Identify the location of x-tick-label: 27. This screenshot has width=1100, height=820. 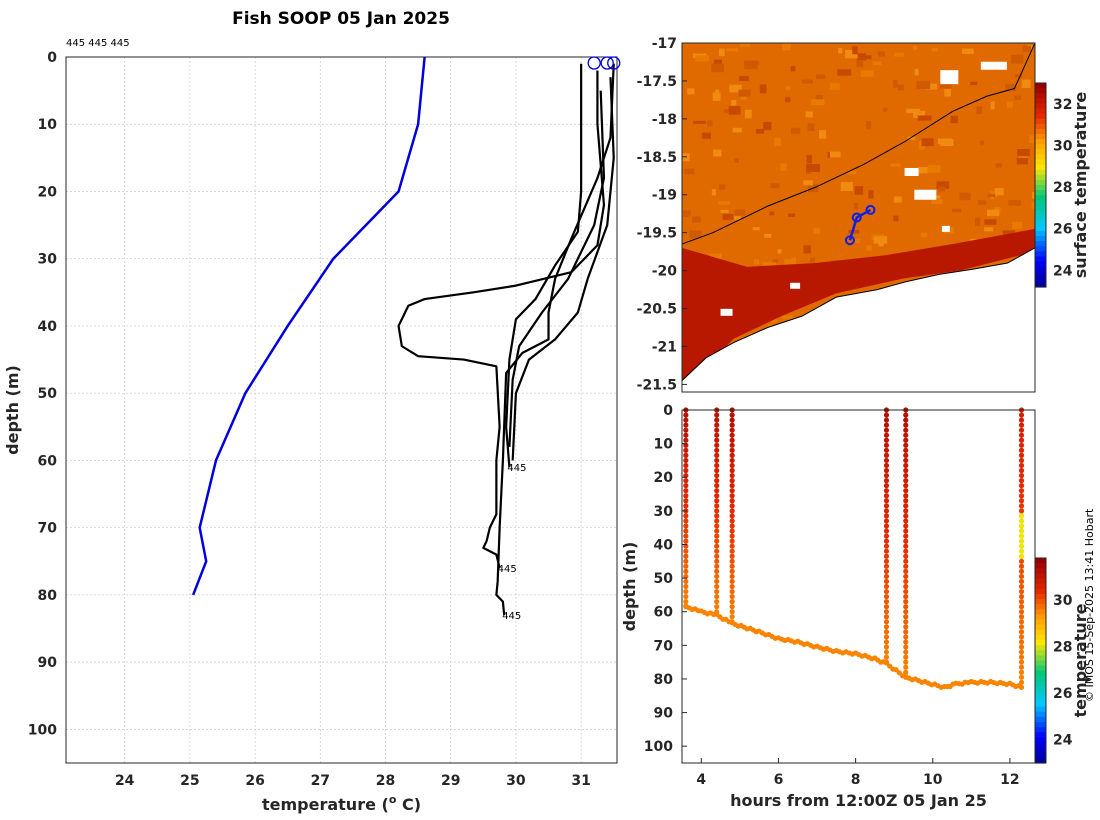
(320, 781).